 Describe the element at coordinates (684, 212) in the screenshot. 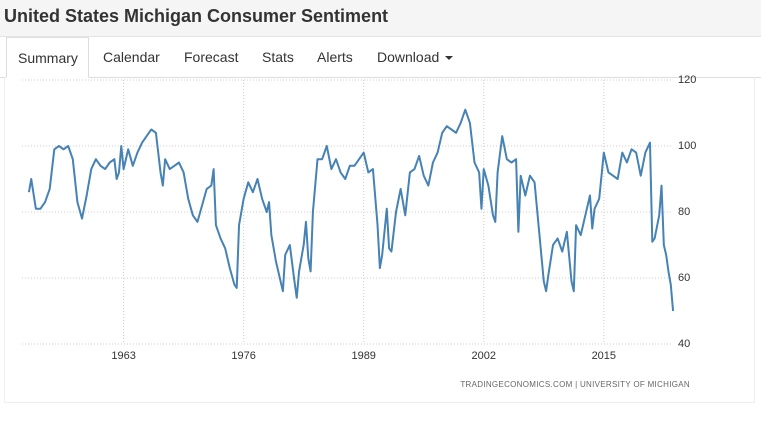

I see `y-tick-label: 80` at that location.